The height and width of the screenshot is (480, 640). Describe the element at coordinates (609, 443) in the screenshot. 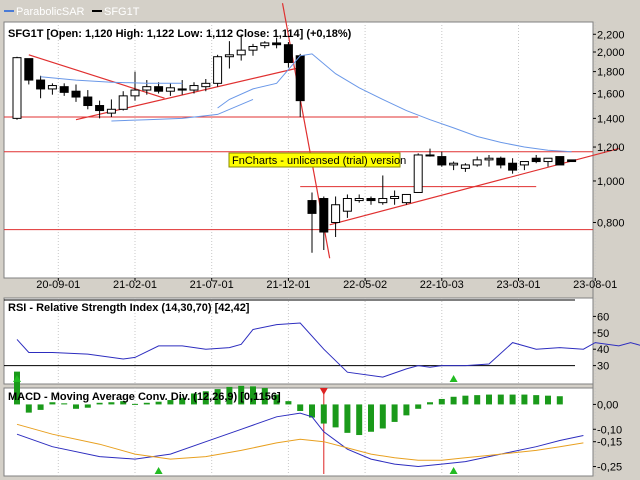

I see `macd-y-label-2: -0,15` at that location.